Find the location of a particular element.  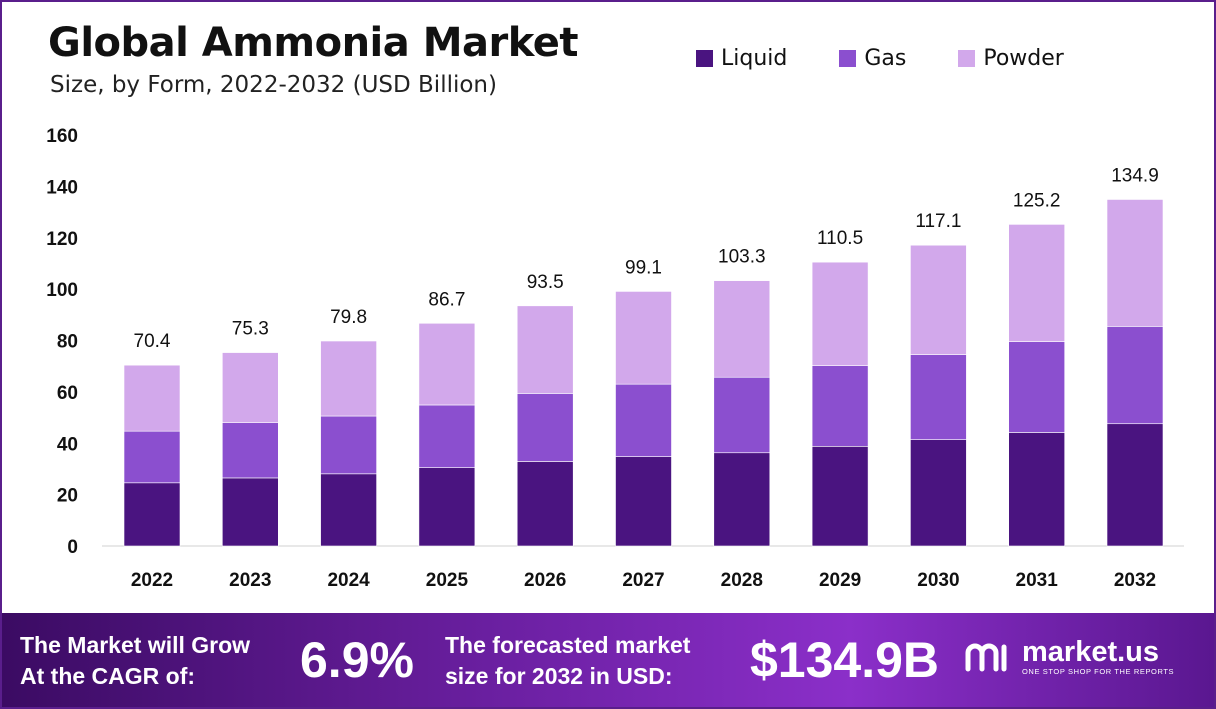

legend-item-gas: Gas is located at coordinates (872, 58).